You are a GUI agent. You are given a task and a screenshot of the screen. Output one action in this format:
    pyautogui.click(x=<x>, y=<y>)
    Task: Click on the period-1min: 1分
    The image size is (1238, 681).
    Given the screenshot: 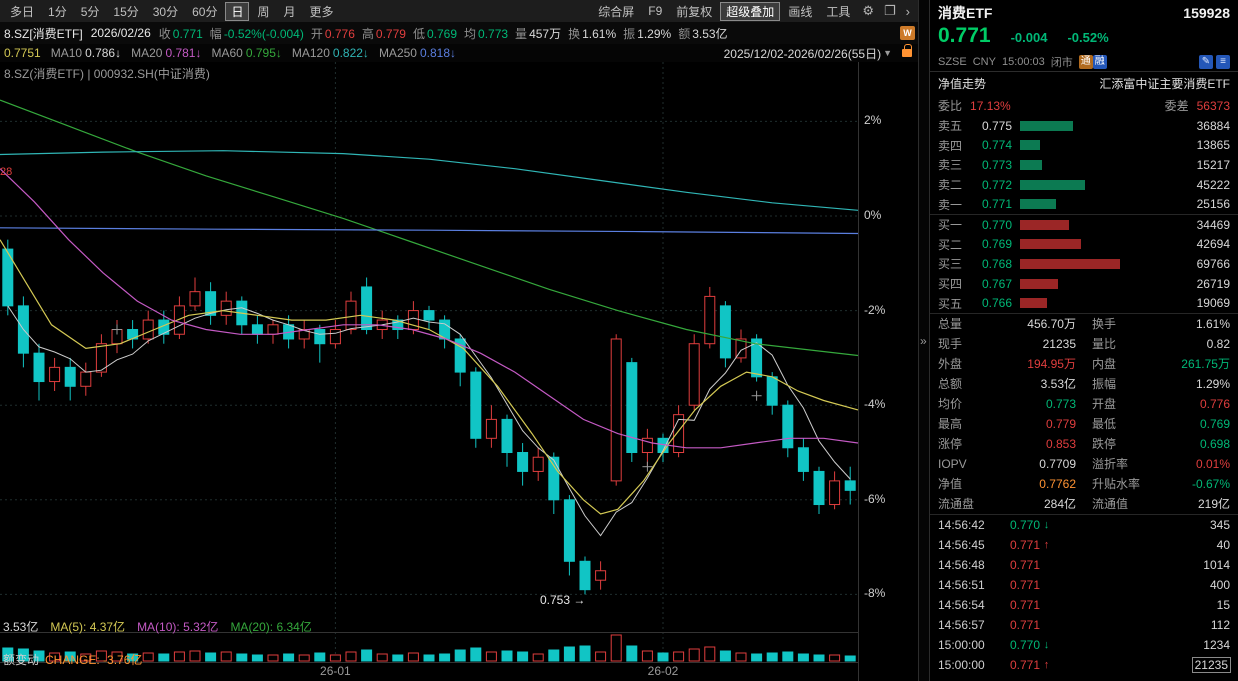 What is the action you would take?
    pyautogui.click(x=57, y=11)
    